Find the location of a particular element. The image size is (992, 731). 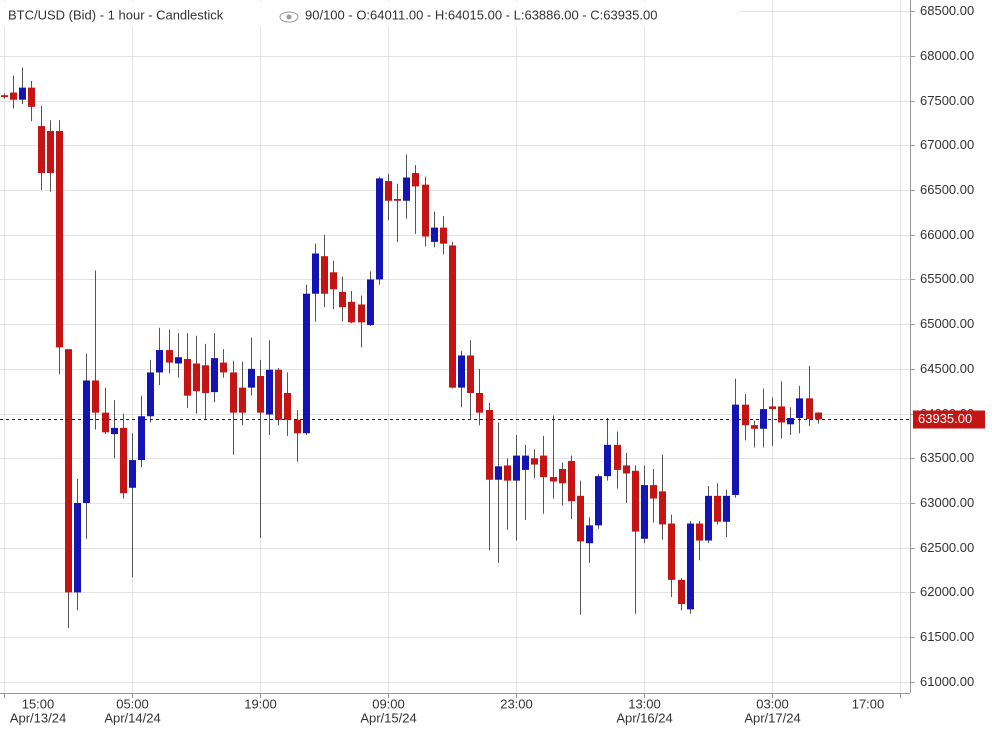

y-tick-label: 67000.00 is located at coordinates (947, 144).